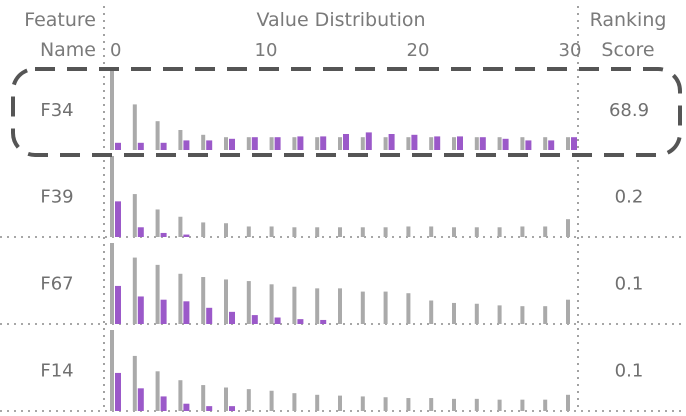  What do you see at coordinates (266, 50) in the screenshot?
I see `x-tick-label: 10` at bounding box center [266, 50].